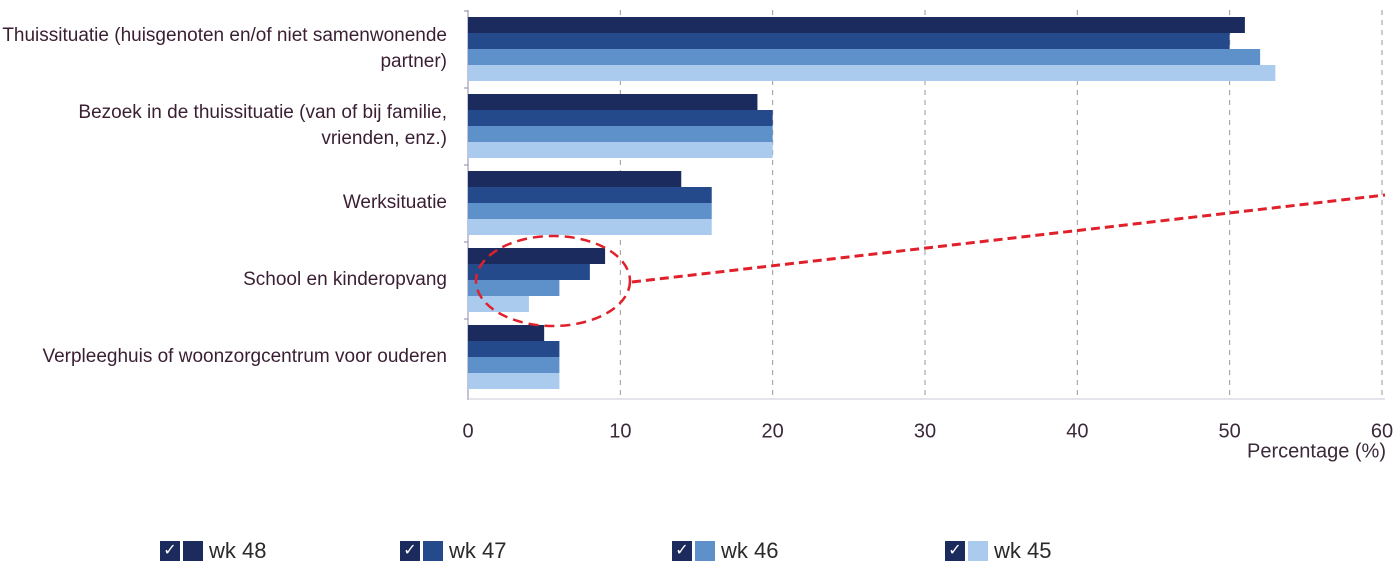  Describe the element at coordinates (620, 431) in the screenshot. I see `x-tick-label: 10` at that location.